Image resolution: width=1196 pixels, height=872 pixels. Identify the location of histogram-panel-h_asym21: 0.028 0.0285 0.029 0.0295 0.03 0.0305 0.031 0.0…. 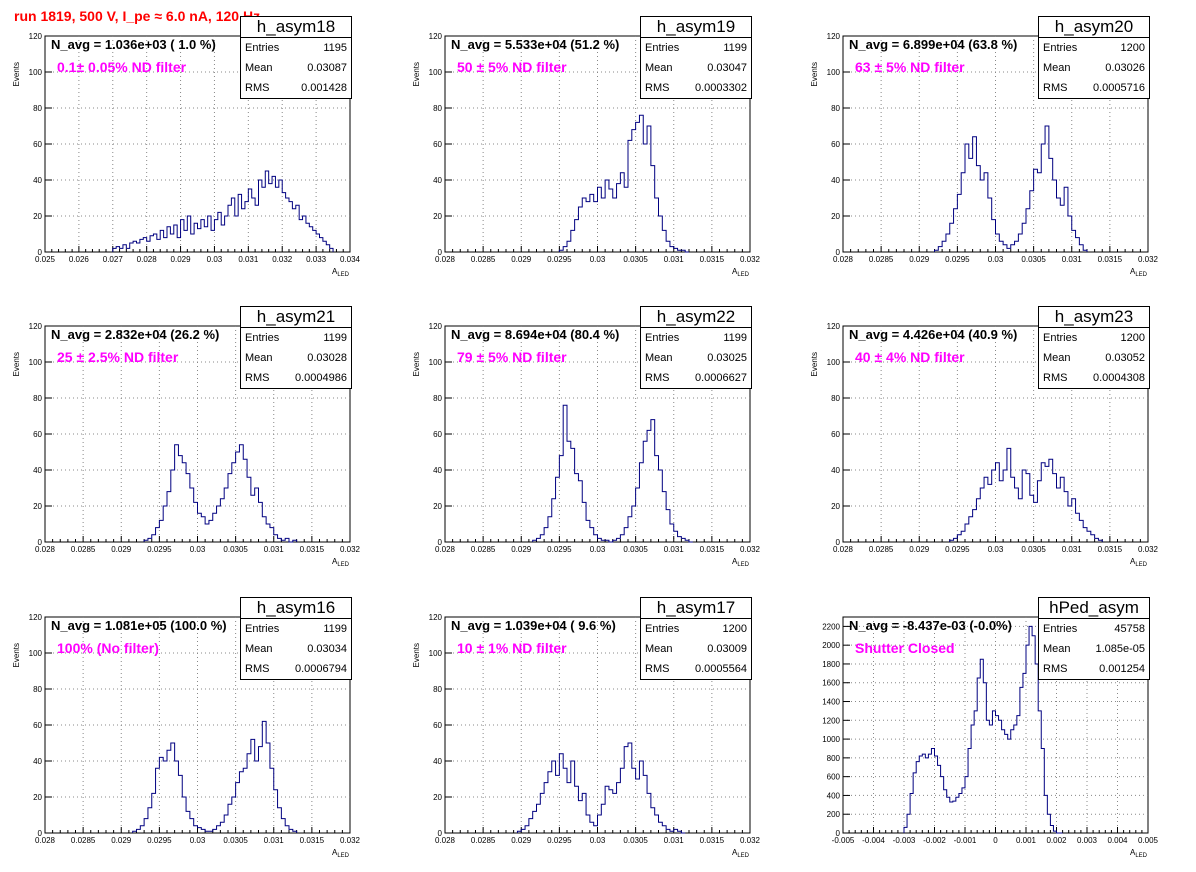
(187, 440).